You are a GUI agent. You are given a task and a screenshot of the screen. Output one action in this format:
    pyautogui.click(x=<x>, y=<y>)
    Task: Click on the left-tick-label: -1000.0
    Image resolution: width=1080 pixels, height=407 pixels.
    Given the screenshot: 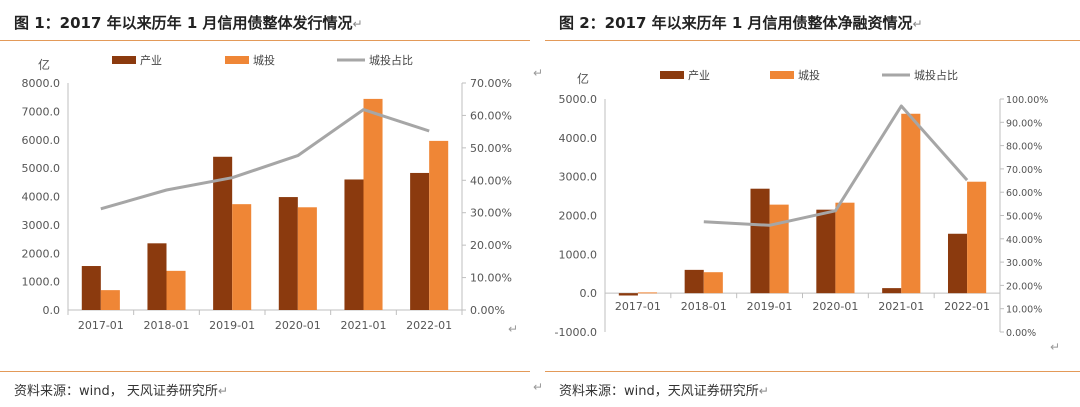 What is the action you would take?
    pyautogui.click(x=576, y=332)
    